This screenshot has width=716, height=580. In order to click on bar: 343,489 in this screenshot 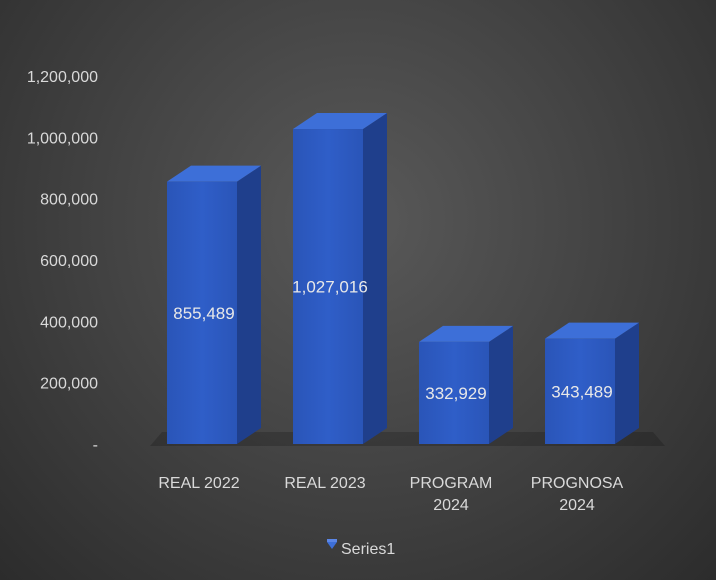, I will do `click(592, 383)`.